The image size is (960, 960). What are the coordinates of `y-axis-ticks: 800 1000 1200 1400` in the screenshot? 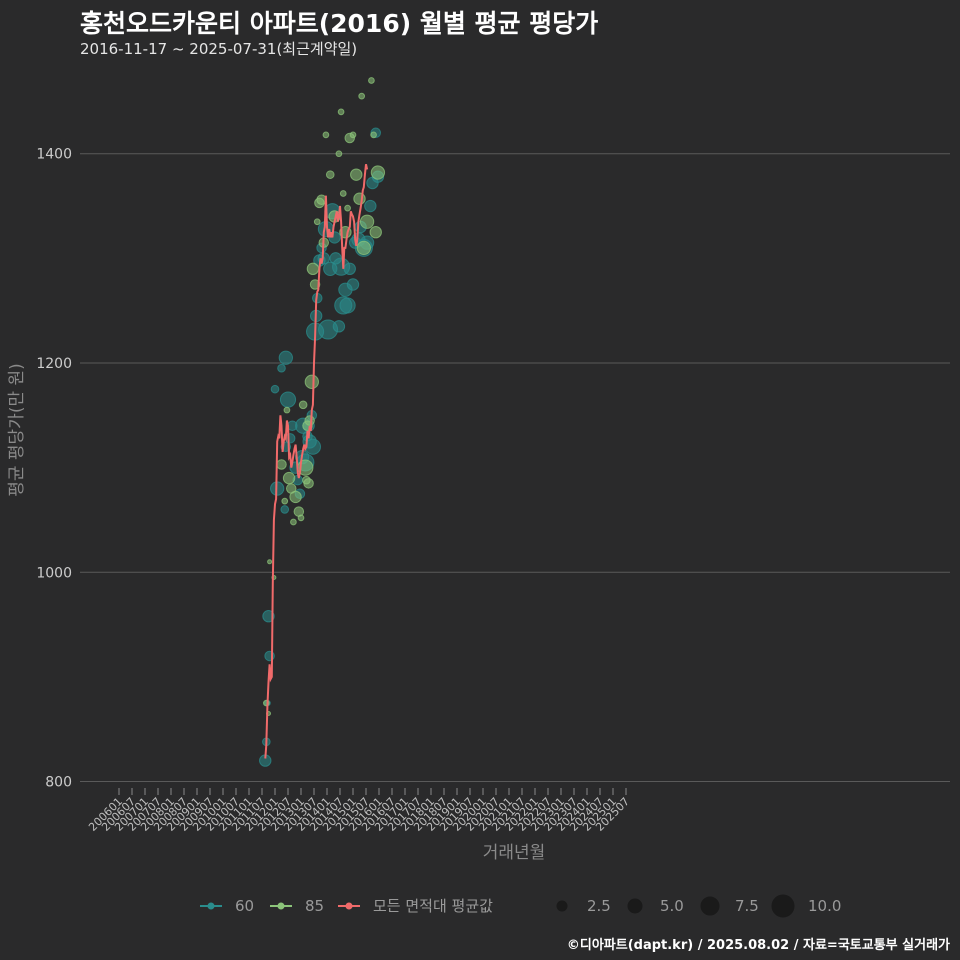 It's located at (54, 469).